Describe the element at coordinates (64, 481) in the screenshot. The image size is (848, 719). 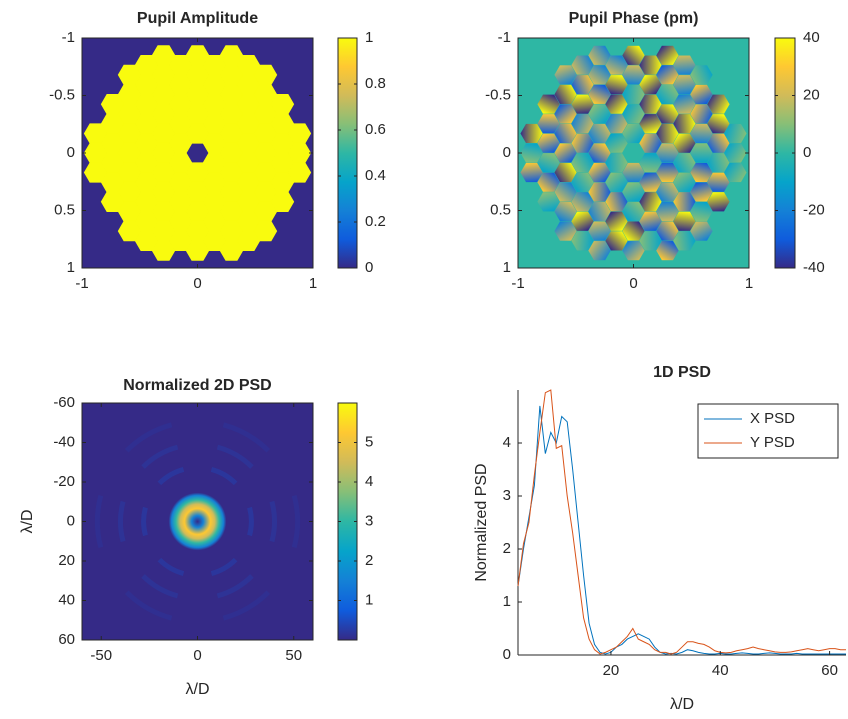
I see `y-tick-label: -20` at that location.